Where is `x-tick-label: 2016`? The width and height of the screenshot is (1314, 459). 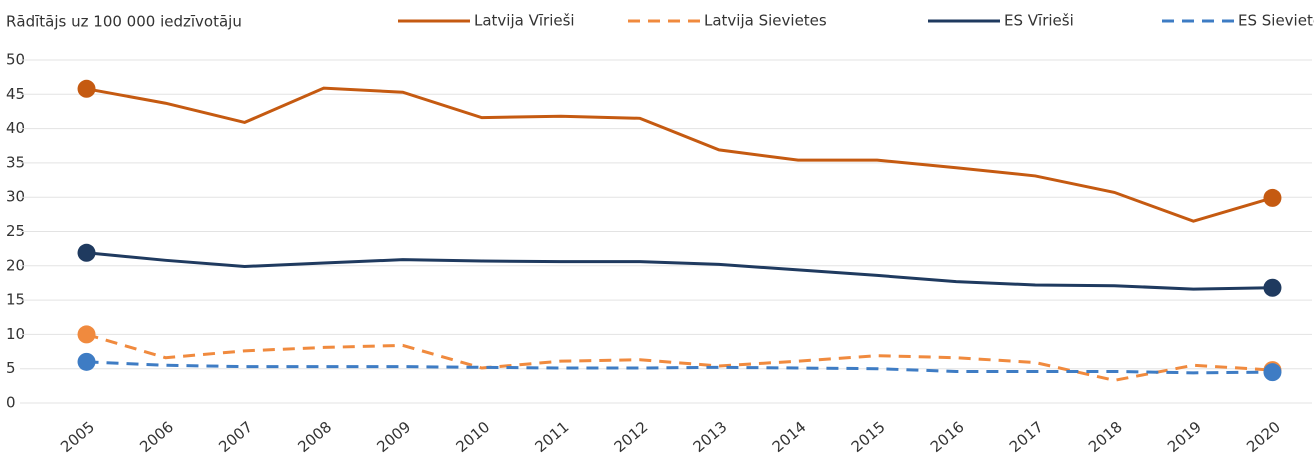 x-tick-label: 2016 is located at coordinates (947, 437).